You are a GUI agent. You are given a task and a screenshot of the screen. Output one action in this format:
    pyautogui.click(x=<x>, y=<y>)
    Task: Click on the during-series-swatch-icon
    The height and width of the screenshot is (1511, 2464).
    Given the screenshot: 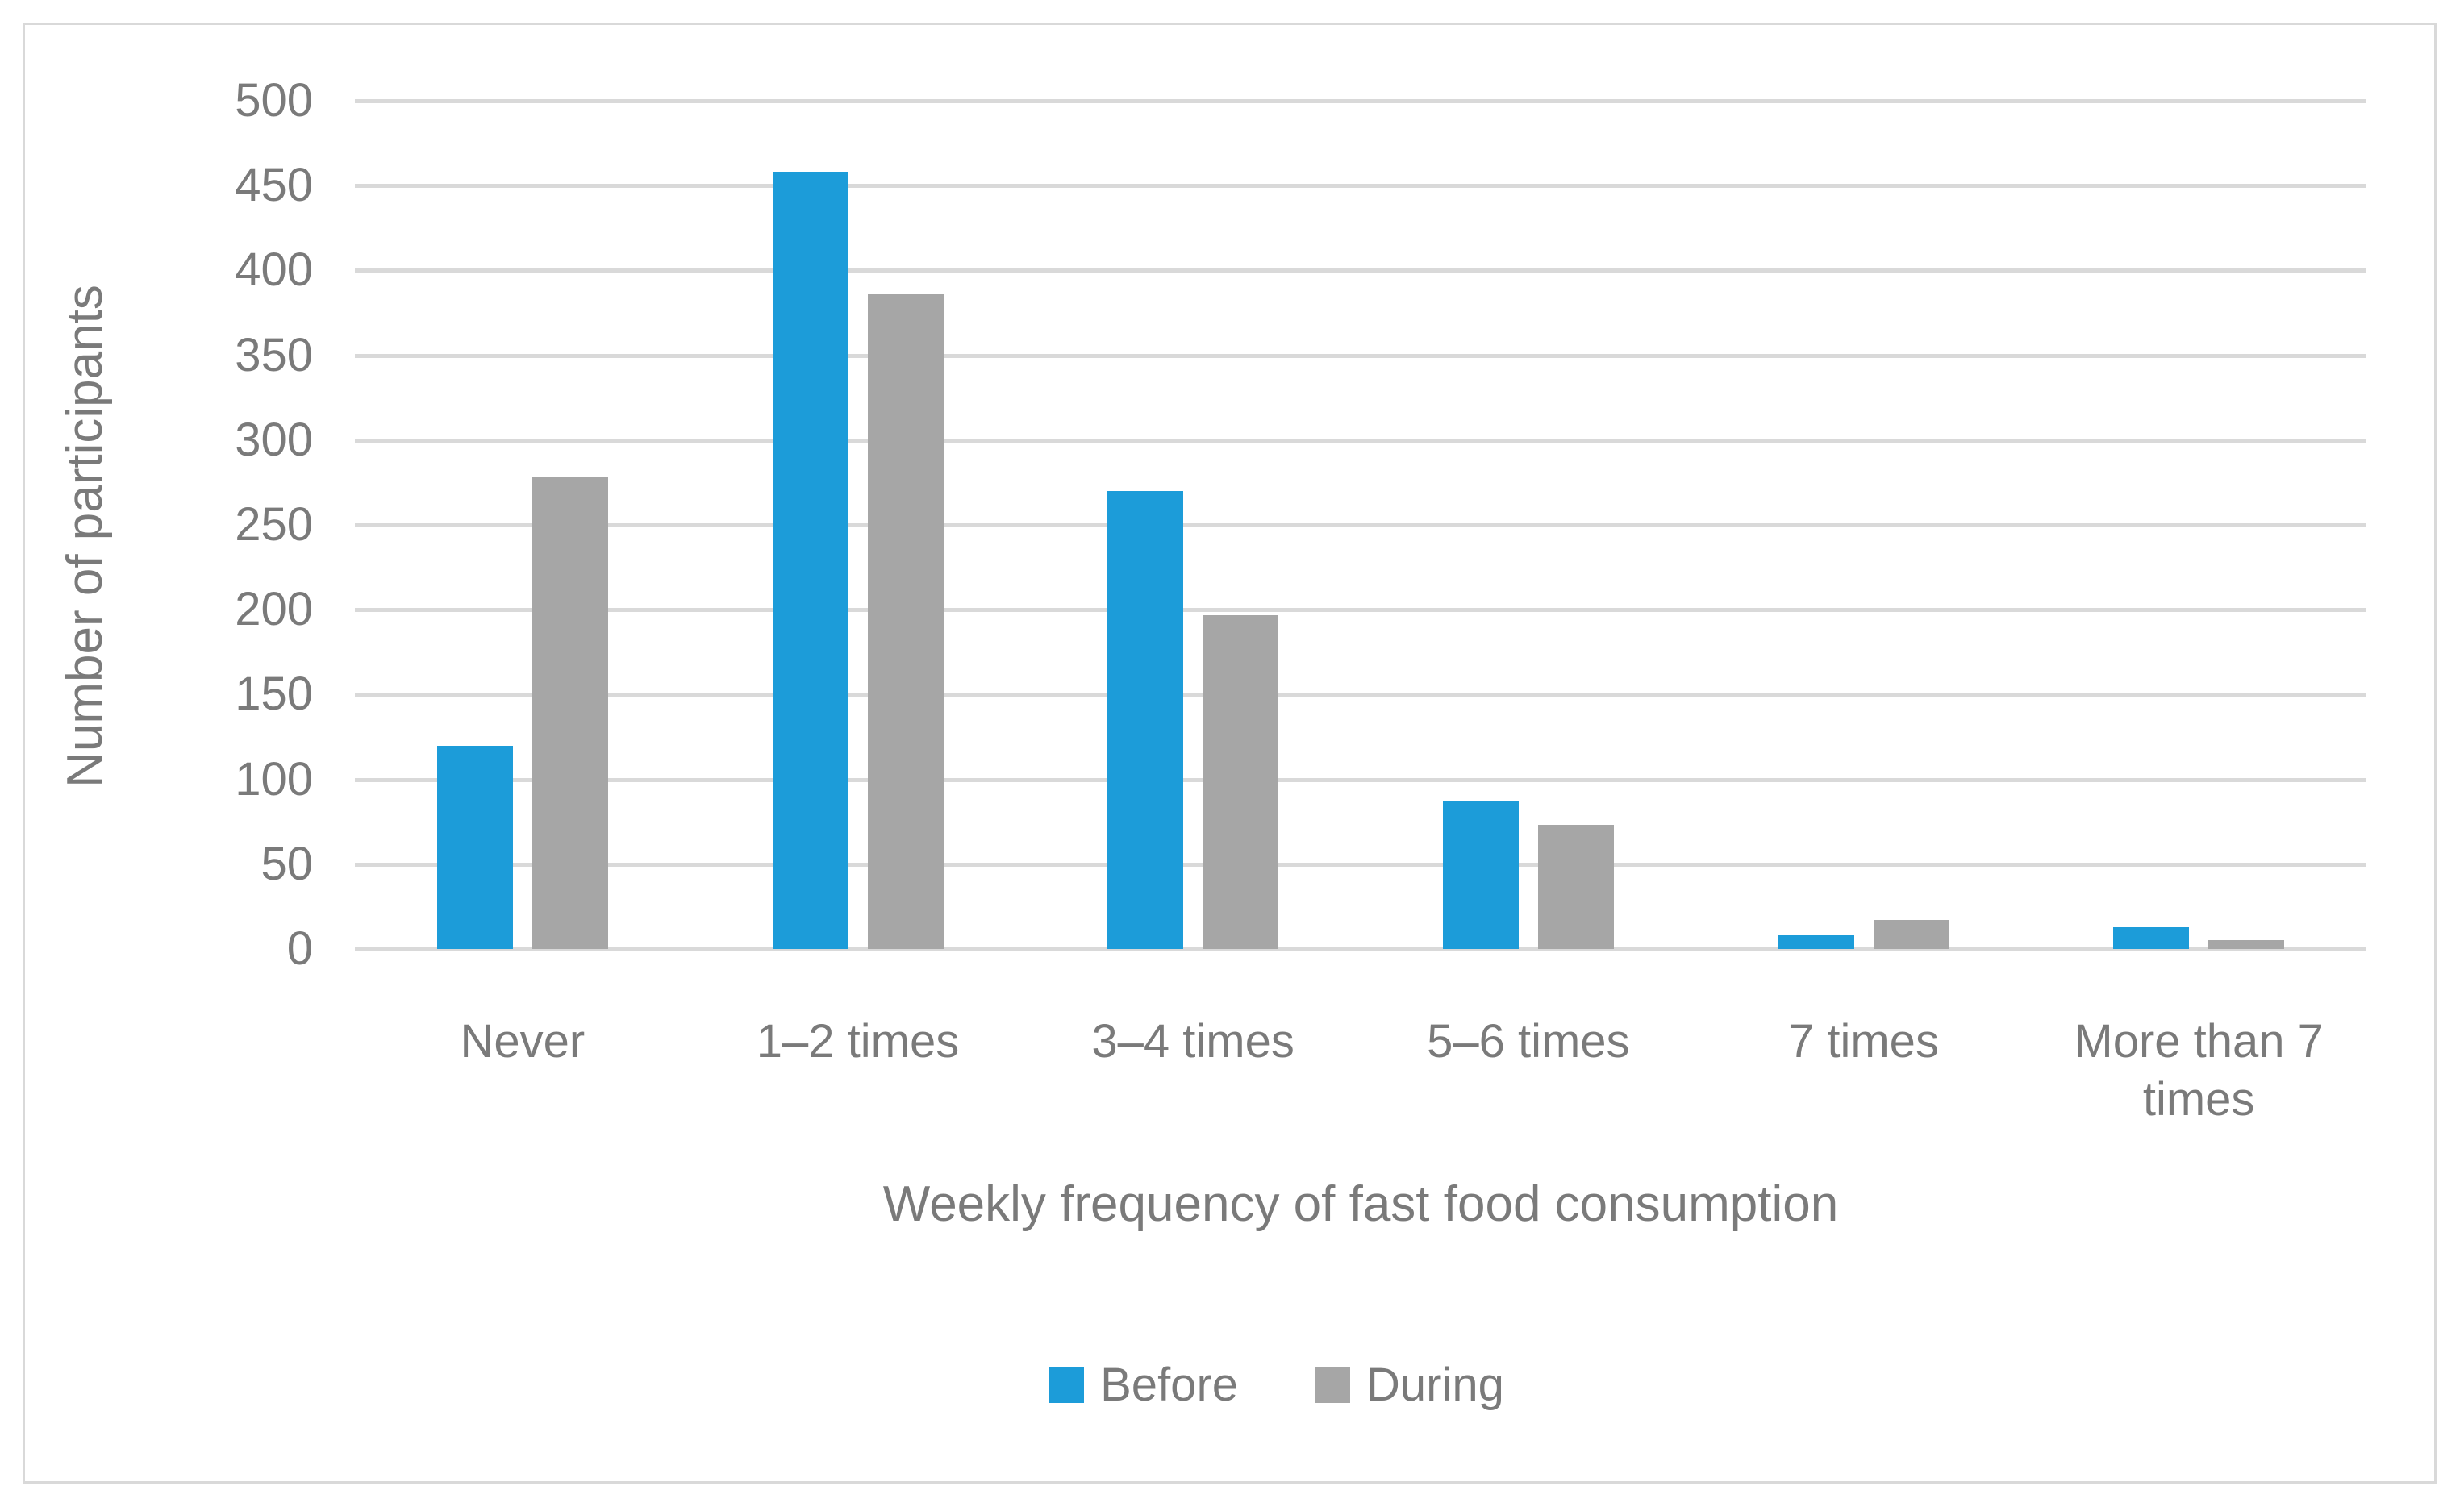 What is the action you would take?
    pyautogui.click(x=1333, y=1385)
    